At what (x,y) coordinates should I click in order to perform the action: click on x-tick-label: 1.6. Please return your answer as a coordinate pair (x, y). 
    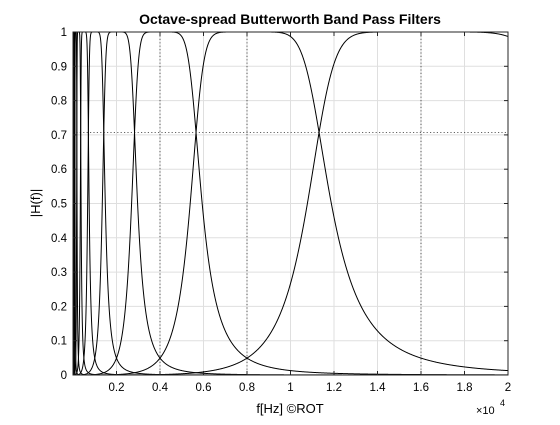
    Looking at the image, I should click on (421, 388).